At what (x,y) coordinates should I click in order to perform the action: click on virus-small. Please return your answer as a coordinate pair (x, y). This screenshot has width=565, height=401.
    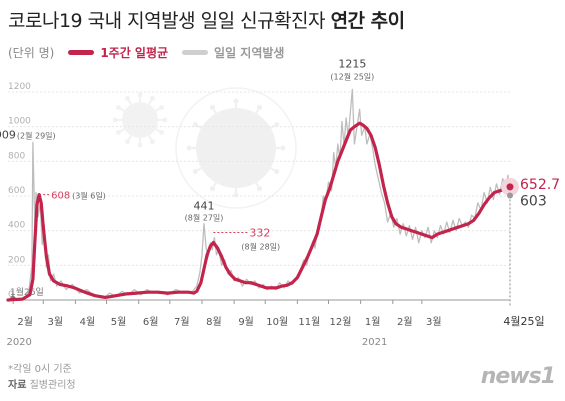
    Looking at the image, I should click on (140, 120).